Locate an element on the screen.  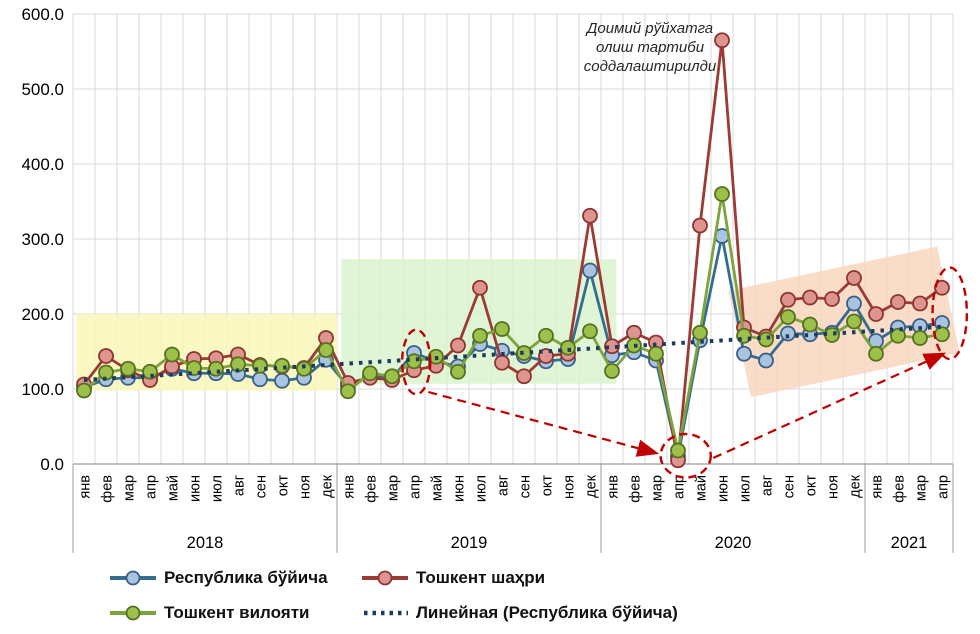
legend-item-tashkent-city: Тошкент шаҳри is located at coordinates (453, 578).